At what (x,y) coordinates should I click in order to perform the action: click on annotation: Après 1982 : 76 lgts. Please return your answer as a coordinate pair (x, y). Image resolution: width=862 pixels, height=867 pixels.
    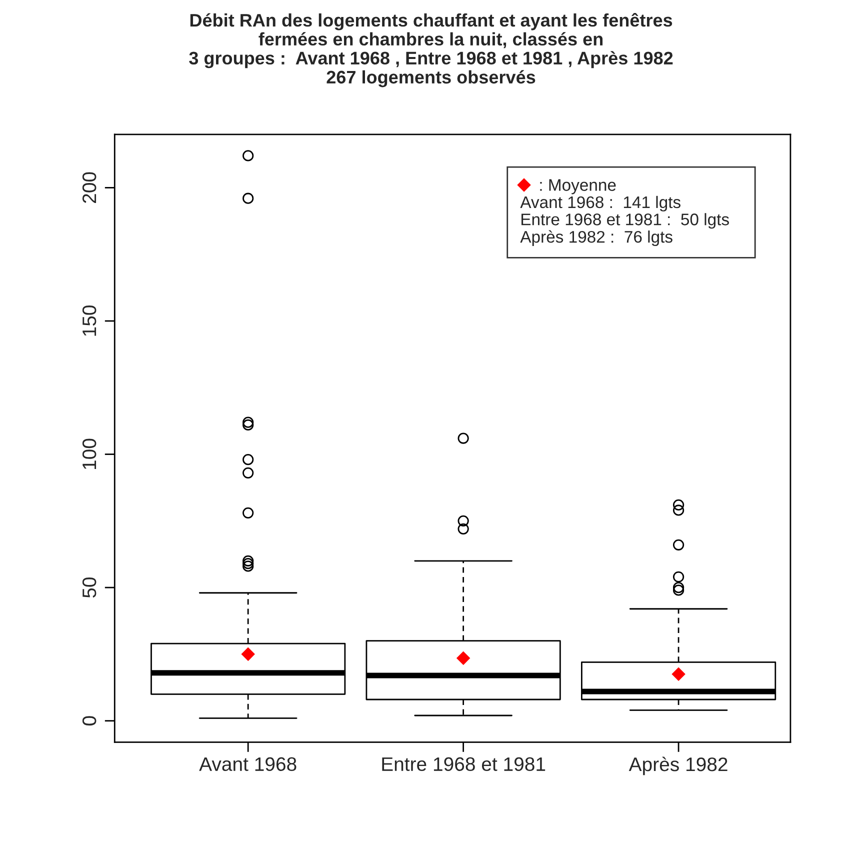
    Looking at the image, I should click on (596, 238).